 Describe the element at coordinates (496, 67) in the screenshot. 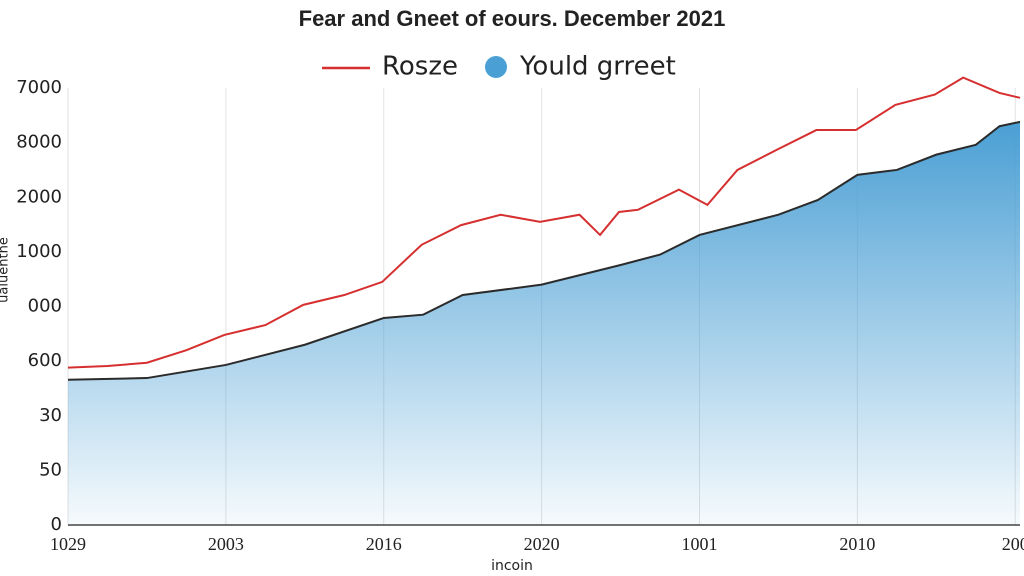

I see `legend-marker` at that location.